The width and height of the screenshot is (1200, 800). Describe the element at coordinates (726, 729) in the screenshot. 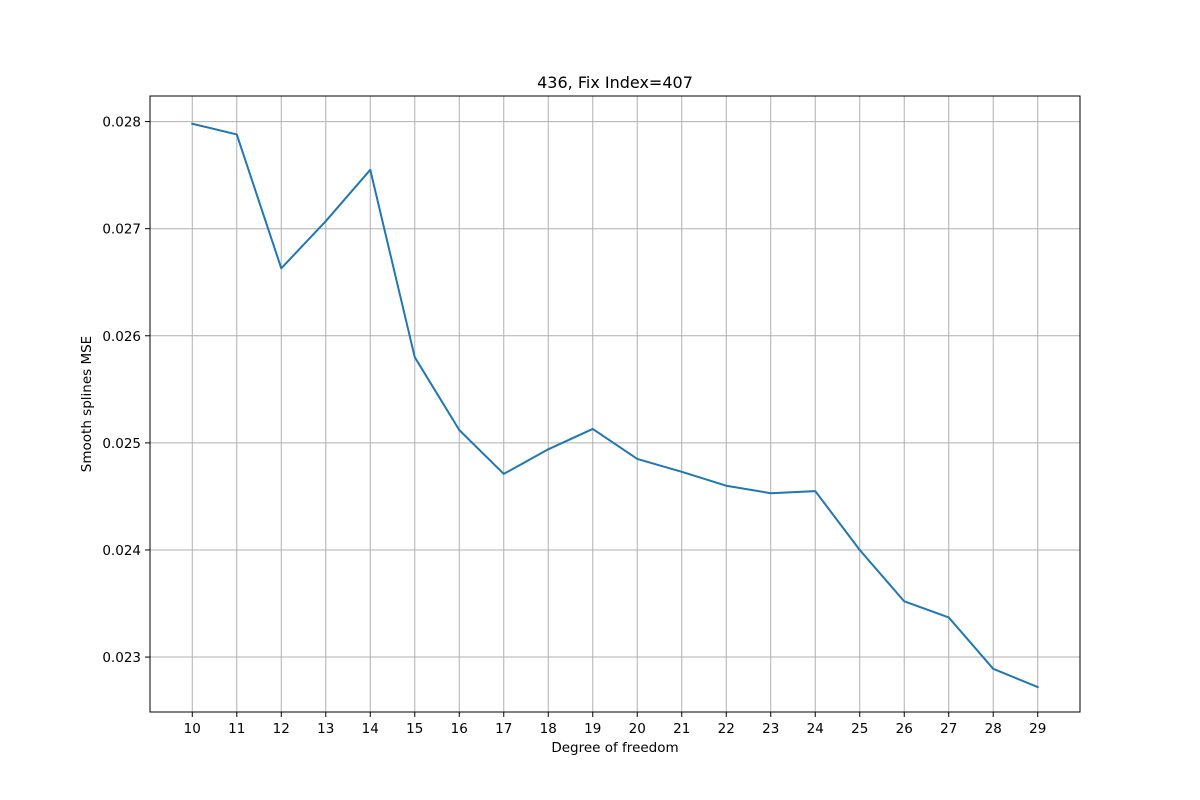

I see `x-tick-label: 22` at that location.